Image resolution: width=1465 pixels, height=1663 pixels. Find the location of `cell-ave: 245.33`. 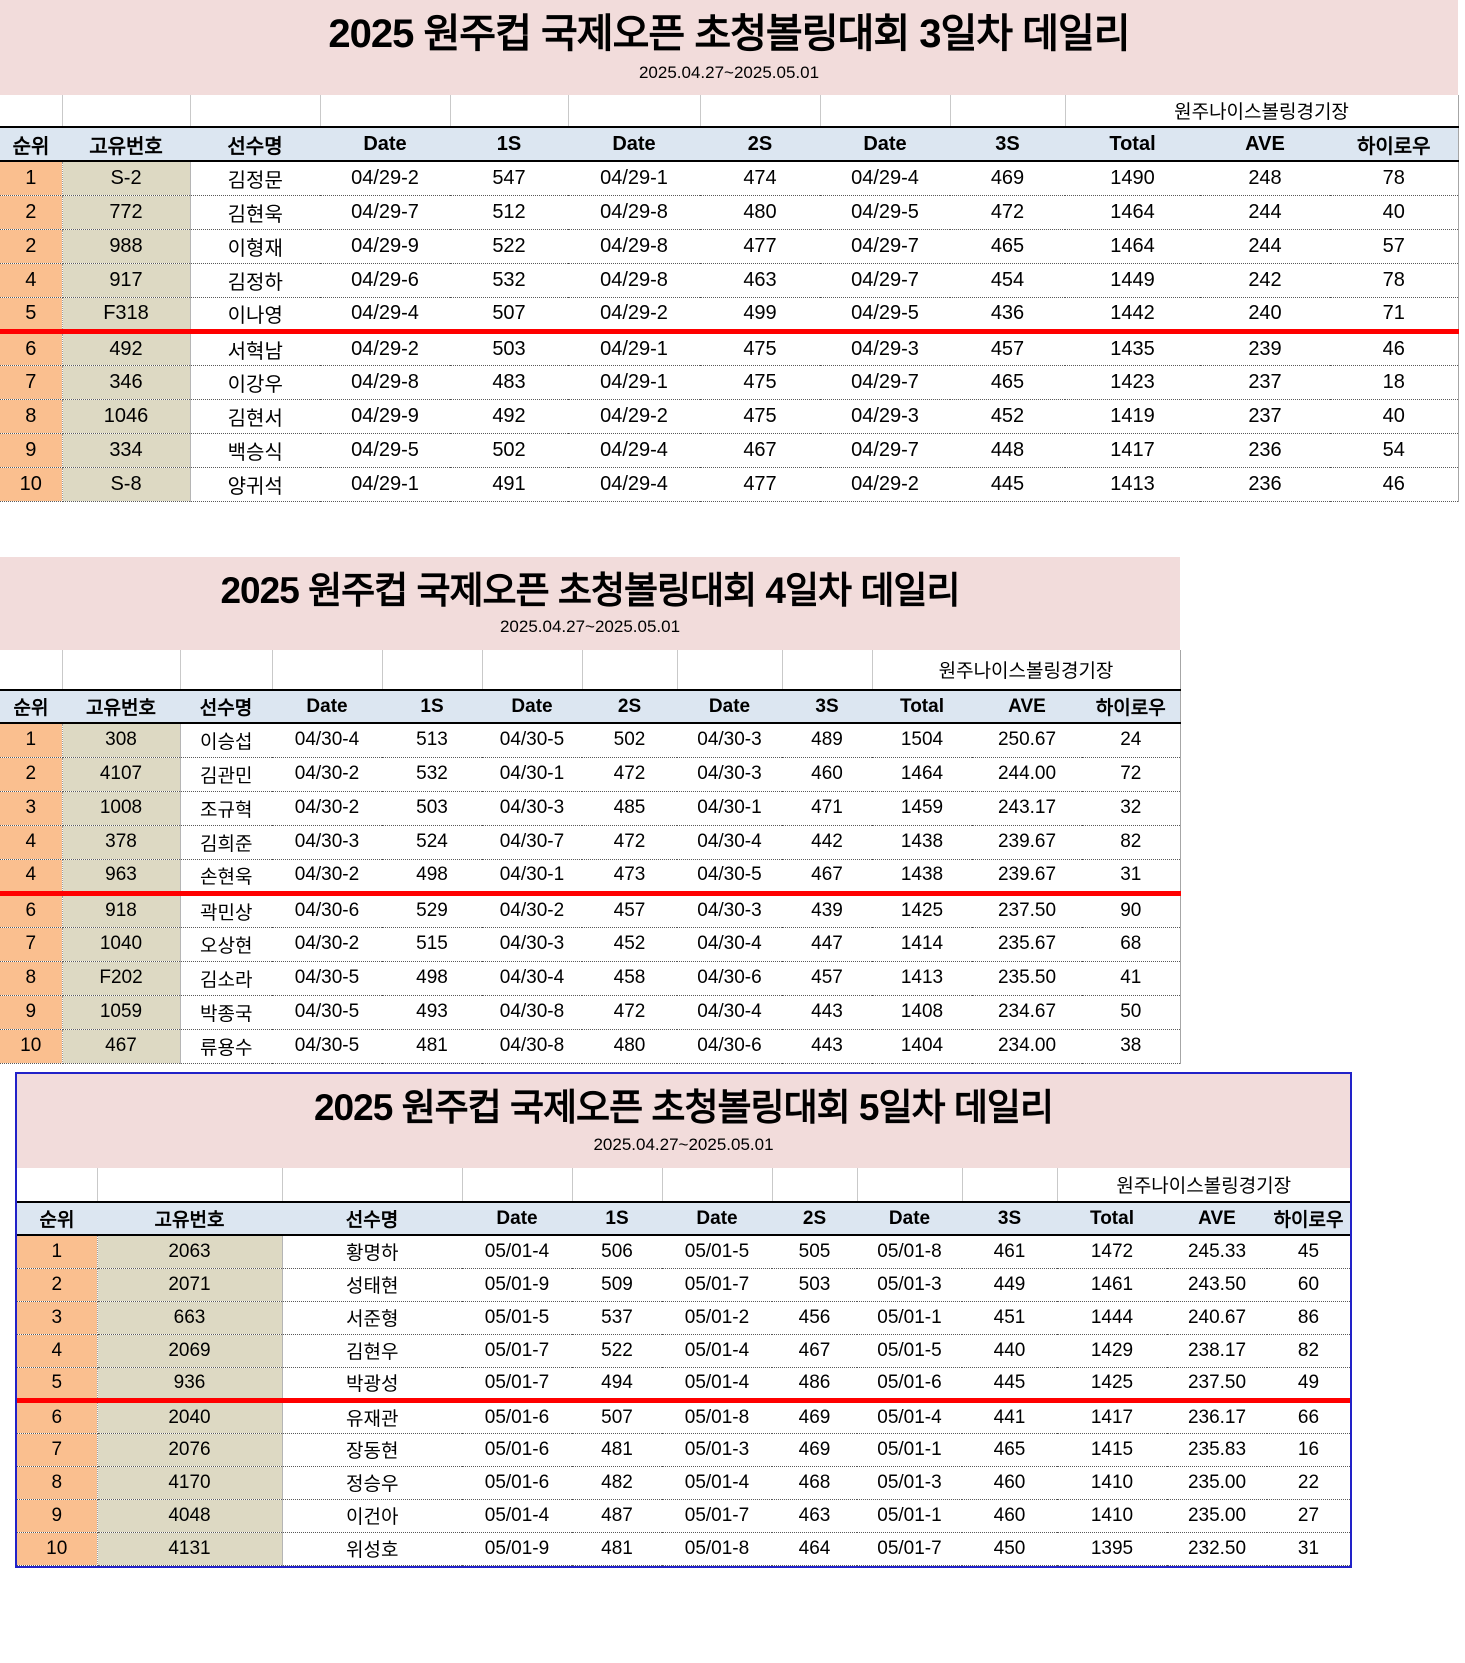

cell-ave: 245.33 is located at coordinates (1217, 1252).